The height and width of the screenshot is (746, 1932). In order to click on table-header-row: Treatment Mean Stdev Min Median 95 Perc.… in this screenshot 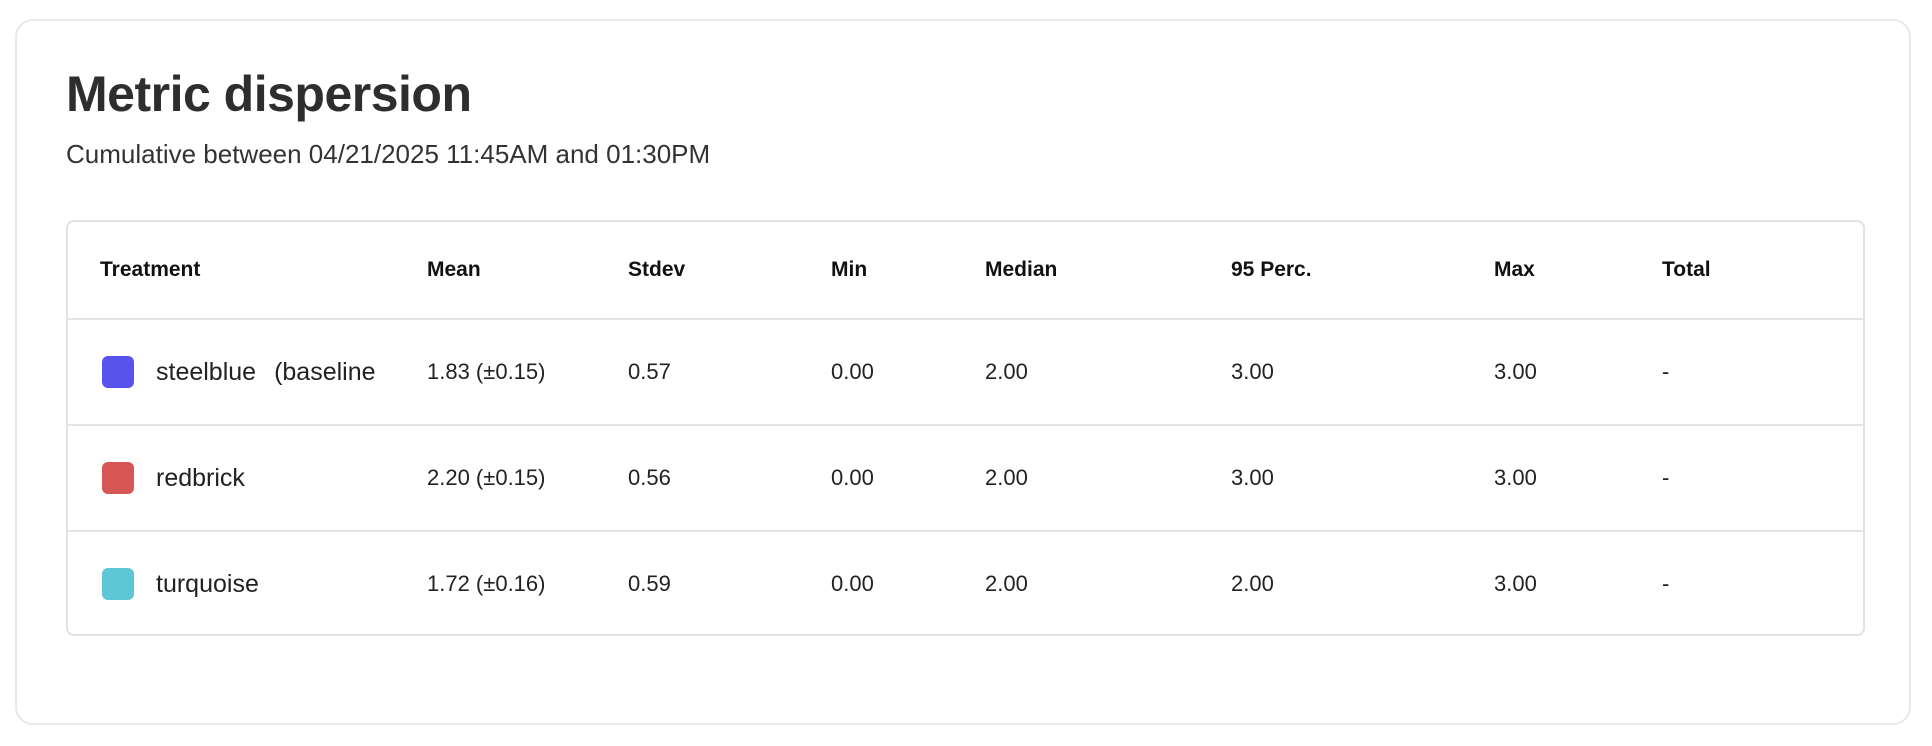, I will do `click(965, 270)`.